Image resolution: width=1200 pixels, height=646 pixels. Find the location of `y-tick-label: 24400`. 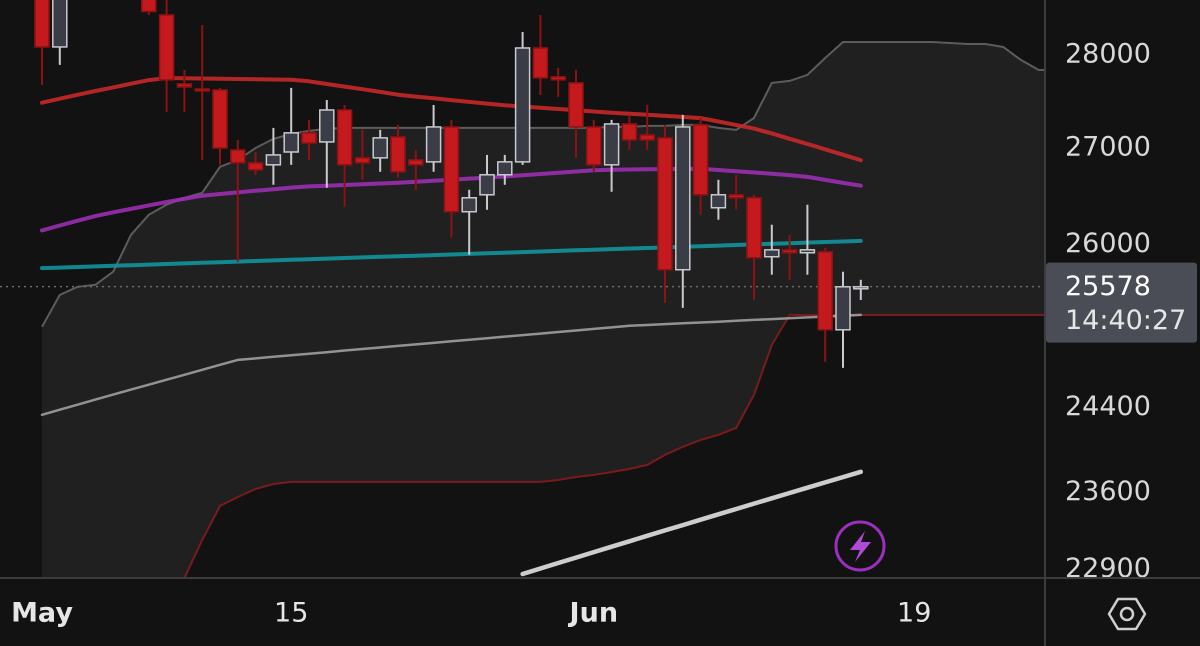

y-tick-label: 24400 is located at coordinates (1108, 406).